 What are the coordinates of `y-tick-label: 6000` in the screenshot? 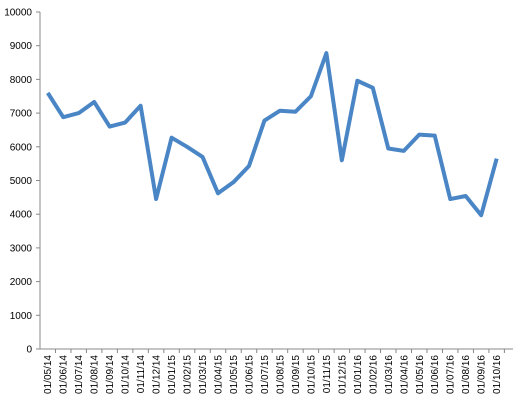 It's located at (21, 147).